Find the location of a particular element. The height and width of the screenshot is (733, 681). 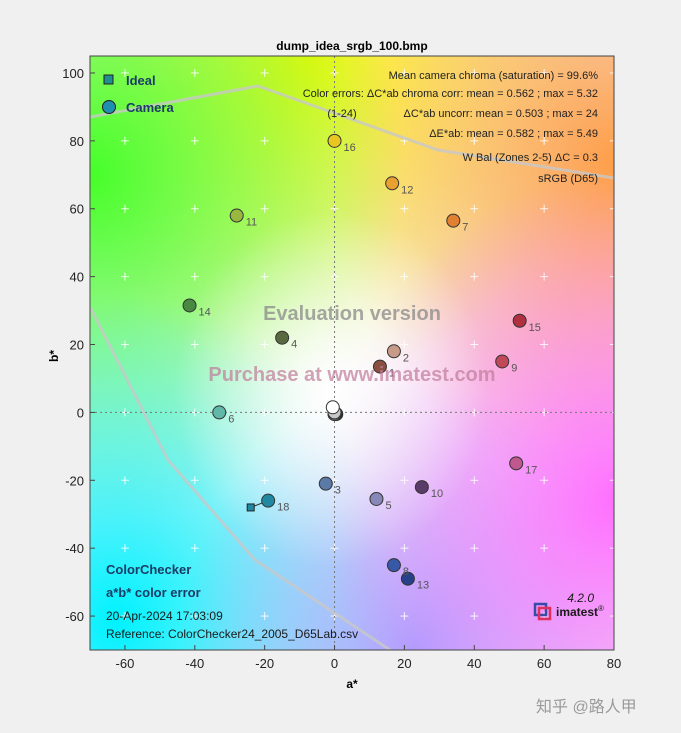

y-axis-ticks: 100 80 60 40 20 0 -20 -40 -60 is located at coordinates (78, 345).